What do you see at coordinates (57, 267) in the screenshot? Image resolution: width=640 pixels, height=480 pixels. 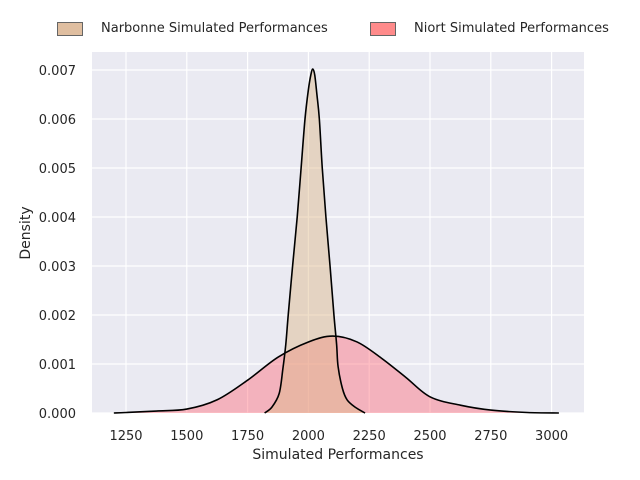 I see `y-tick-label: 0.003` at bounding box center [57, 267].